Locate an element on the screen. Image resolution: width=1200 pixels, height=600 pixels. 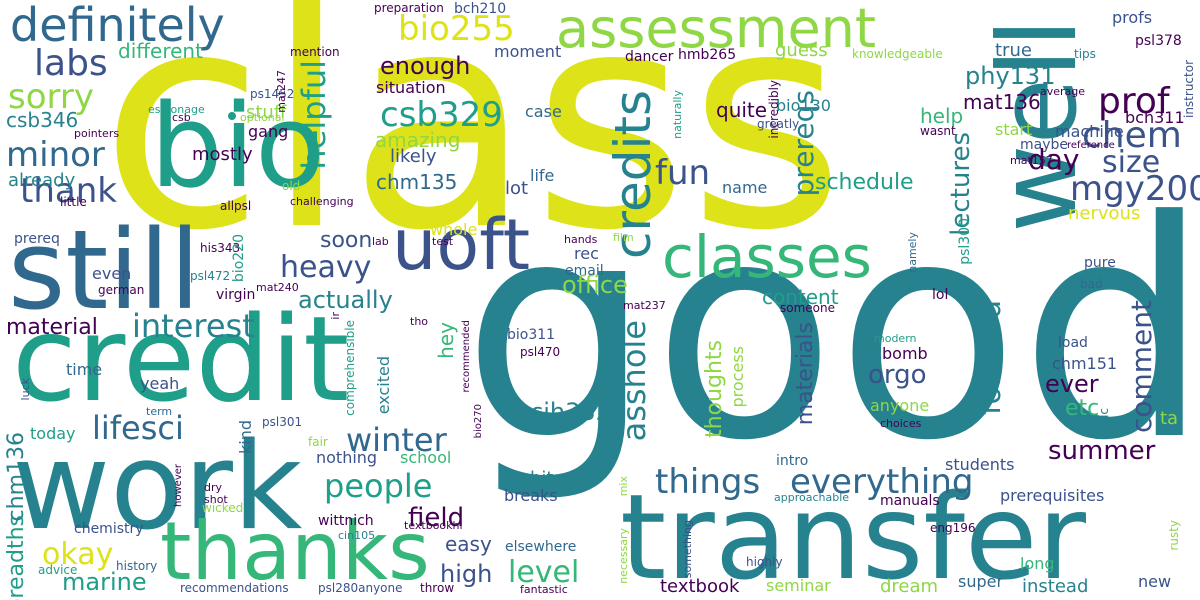
word-hmb265: hmb265 is located at coordinates (707, 55).